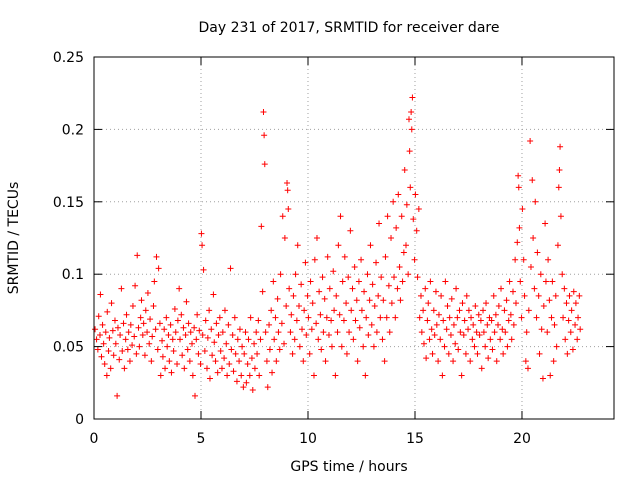  Describe the element at coordinates (308, 439) in the screenshot. I see `x-tick-label: 10` at that location.